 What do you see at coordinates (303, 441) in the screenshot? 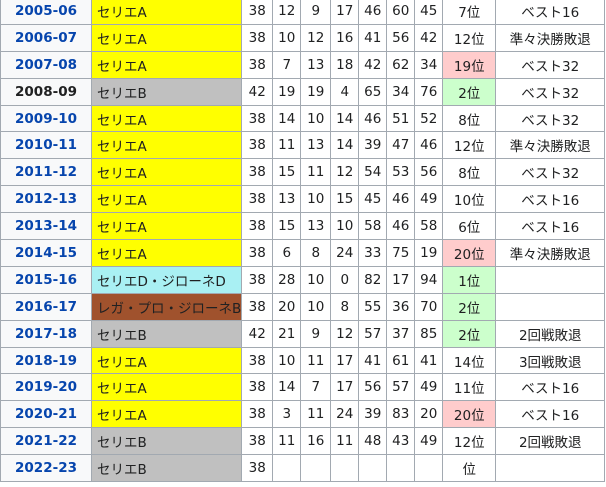
I see `table-row: 2021-22 セリエB 38 11 16 11 48 43 49 12位 2回戦敗退` at bounding box center [303, 441].